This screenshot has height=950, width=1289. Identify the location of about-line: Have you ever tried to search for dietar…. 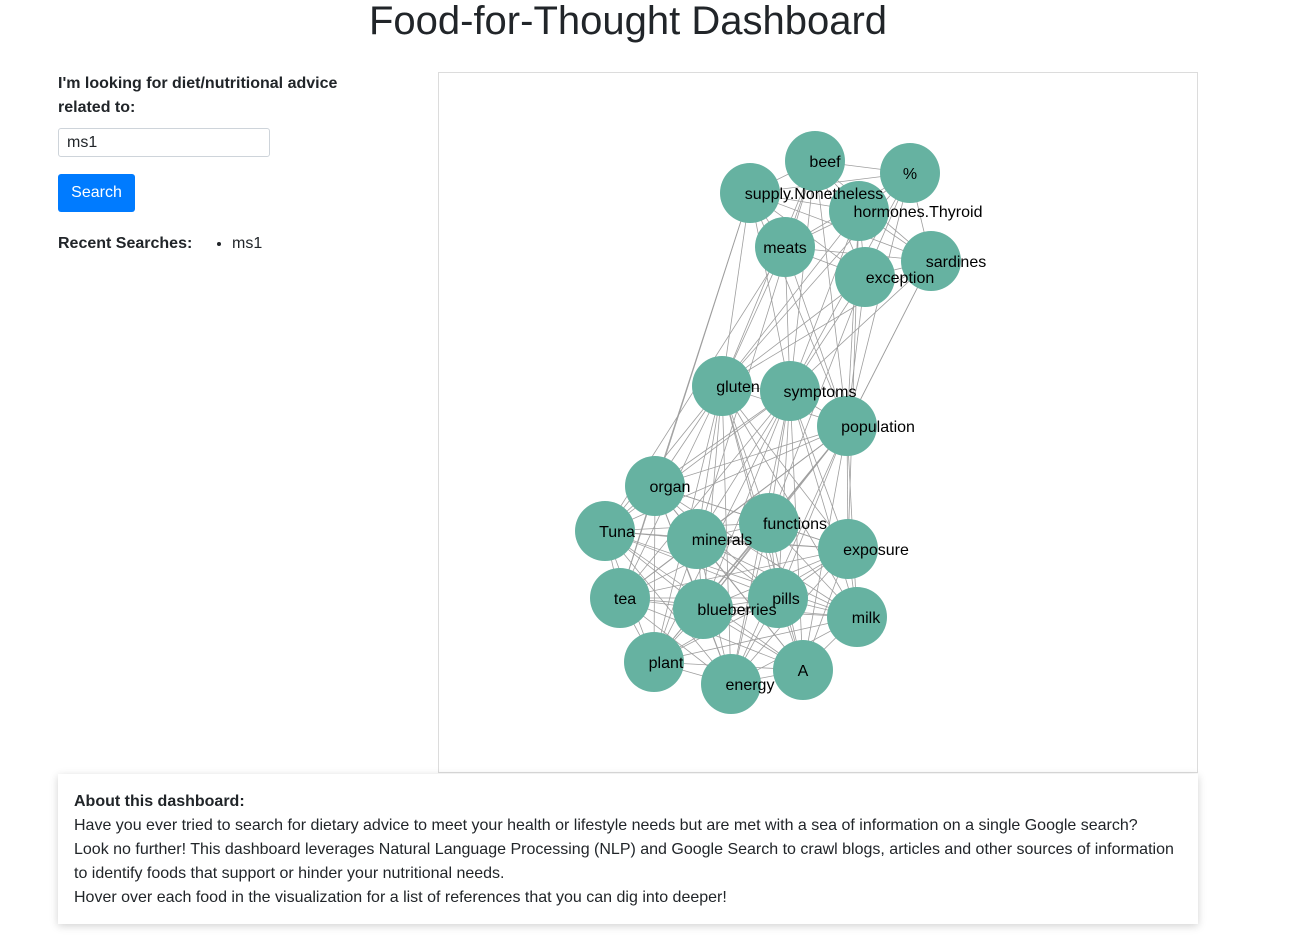
(606, 825).